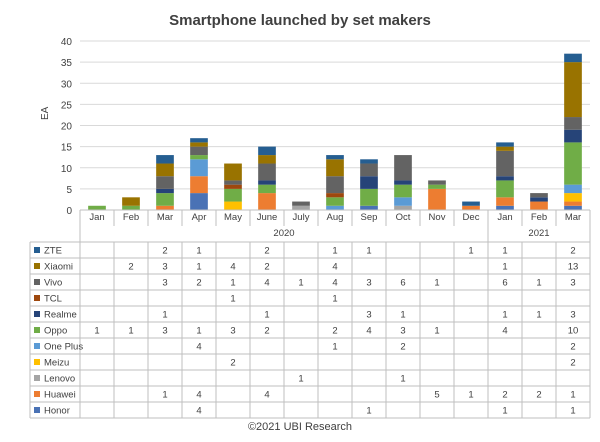  Describe the element at coordinates (437, 217) in the screenshot. I see `x-tick-label: Nov` at that location.